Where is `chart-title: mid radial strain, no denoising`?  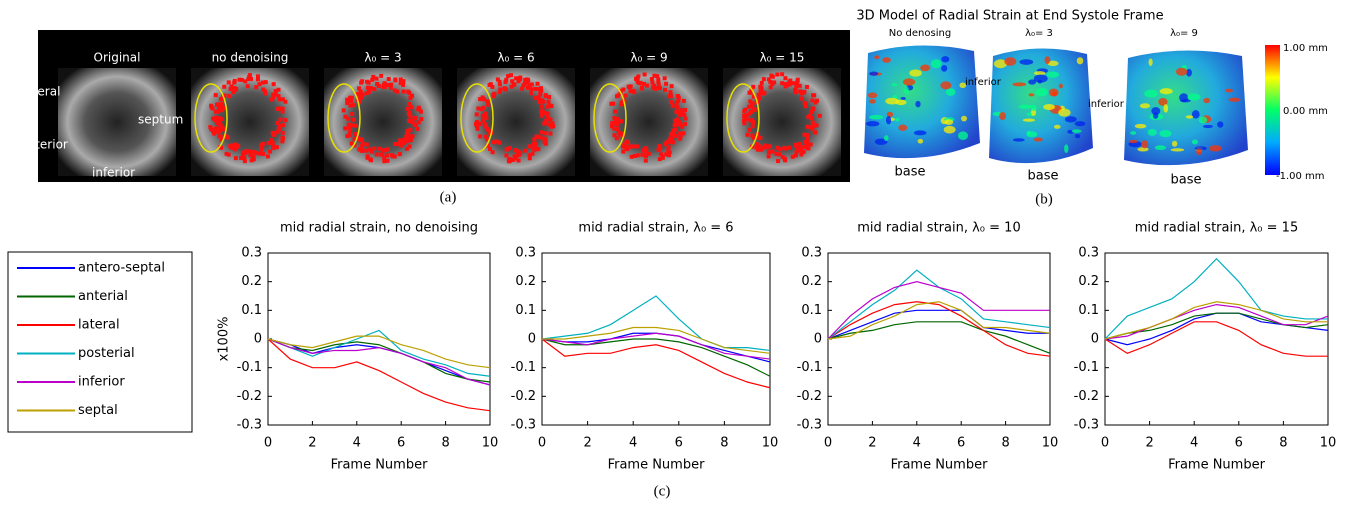
chart-title: mid radial strain, no denoising is located at coordinates (379, 228).